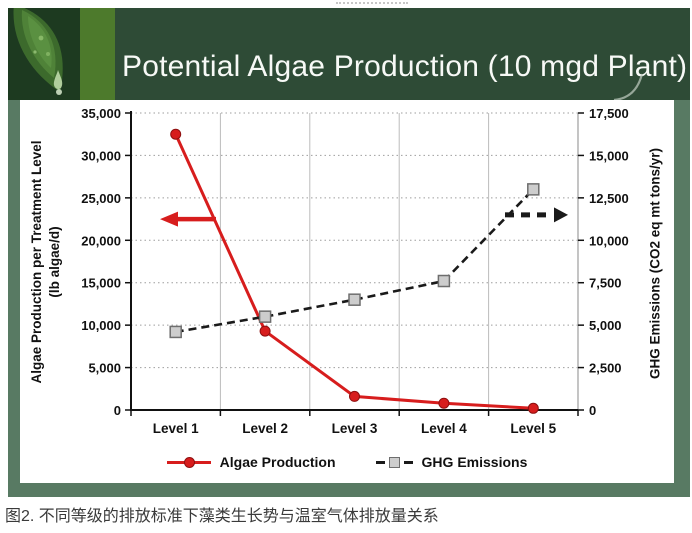  What do you see at coordinates (117, 410) in the screenshot?
I see `left-tick-label: 0` at bounding box center [117, 410].